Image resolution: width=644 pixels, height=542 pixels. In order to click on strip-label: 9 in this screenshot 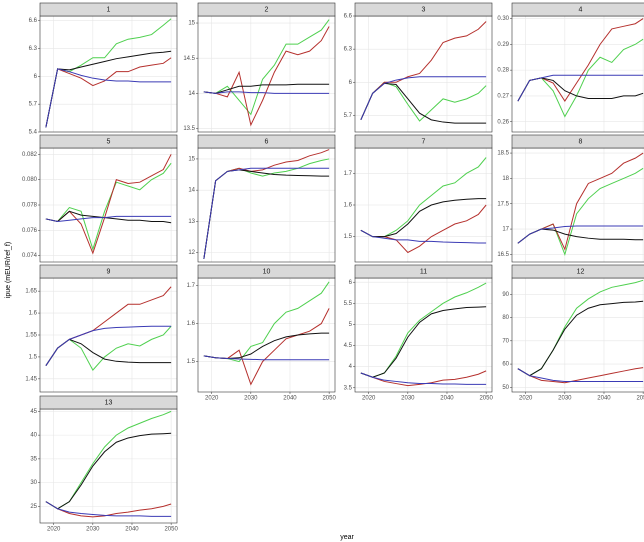, I will do `click(109, 271)`.